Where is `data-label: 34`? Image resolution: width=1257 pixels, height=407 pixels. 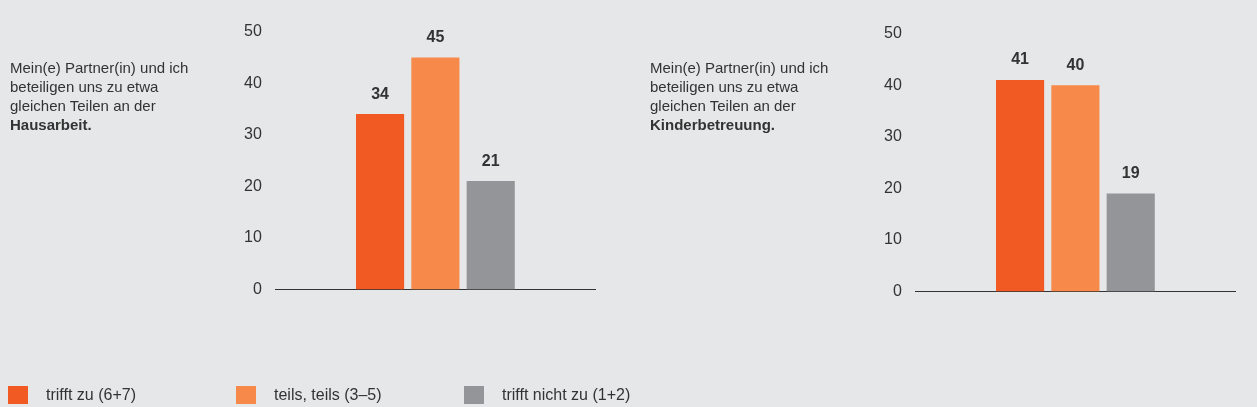 data-label: 34 is located at coordinates (380, 93).